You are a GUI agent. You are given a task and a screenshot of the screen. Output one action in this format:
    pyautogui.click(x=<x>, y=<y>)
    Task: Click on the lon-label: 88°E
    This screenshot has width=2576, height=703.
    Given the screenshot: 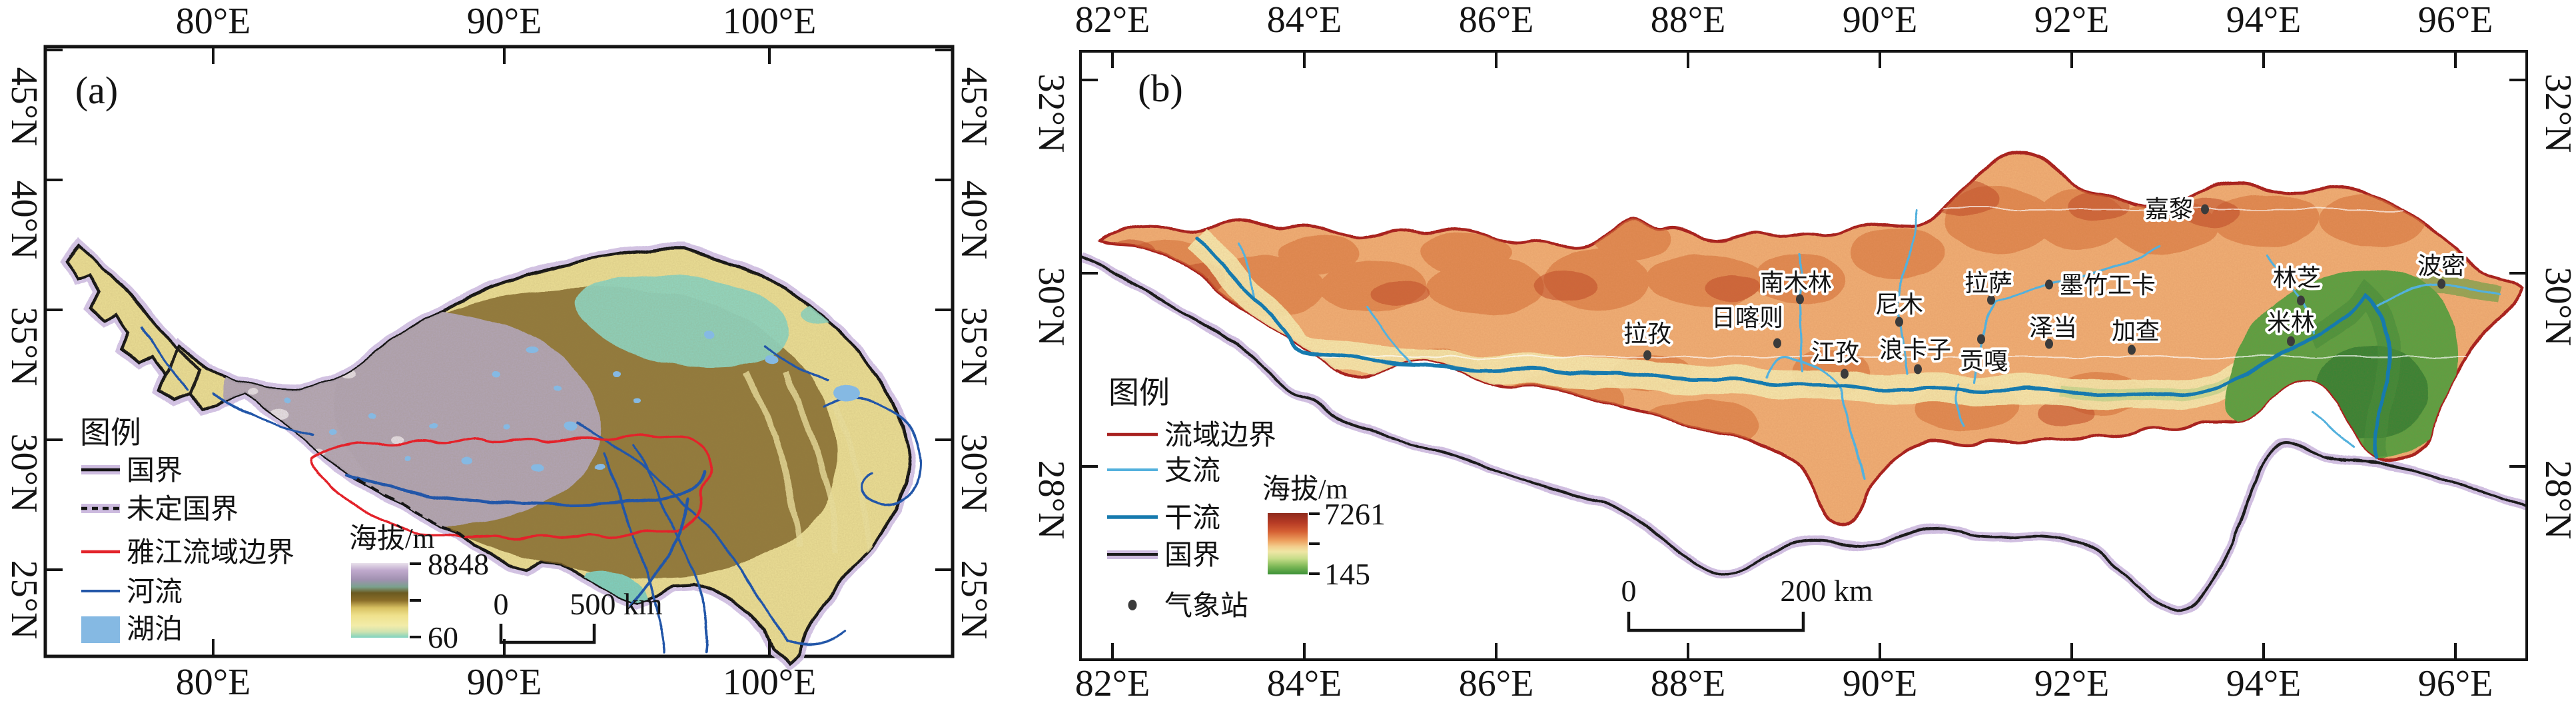 What is the action you would take?
    pyautogui.click(x=1689, y=683)
    